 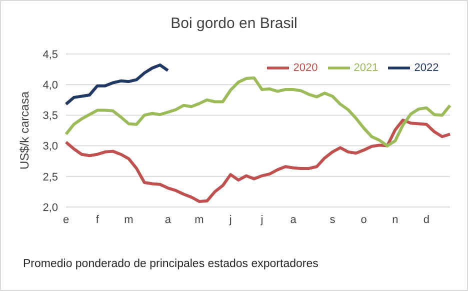 What do you see at coordinates (50, 208) in the screenshot?
I see `y-tick-label: 2,0` at bounding box center [50, 208].